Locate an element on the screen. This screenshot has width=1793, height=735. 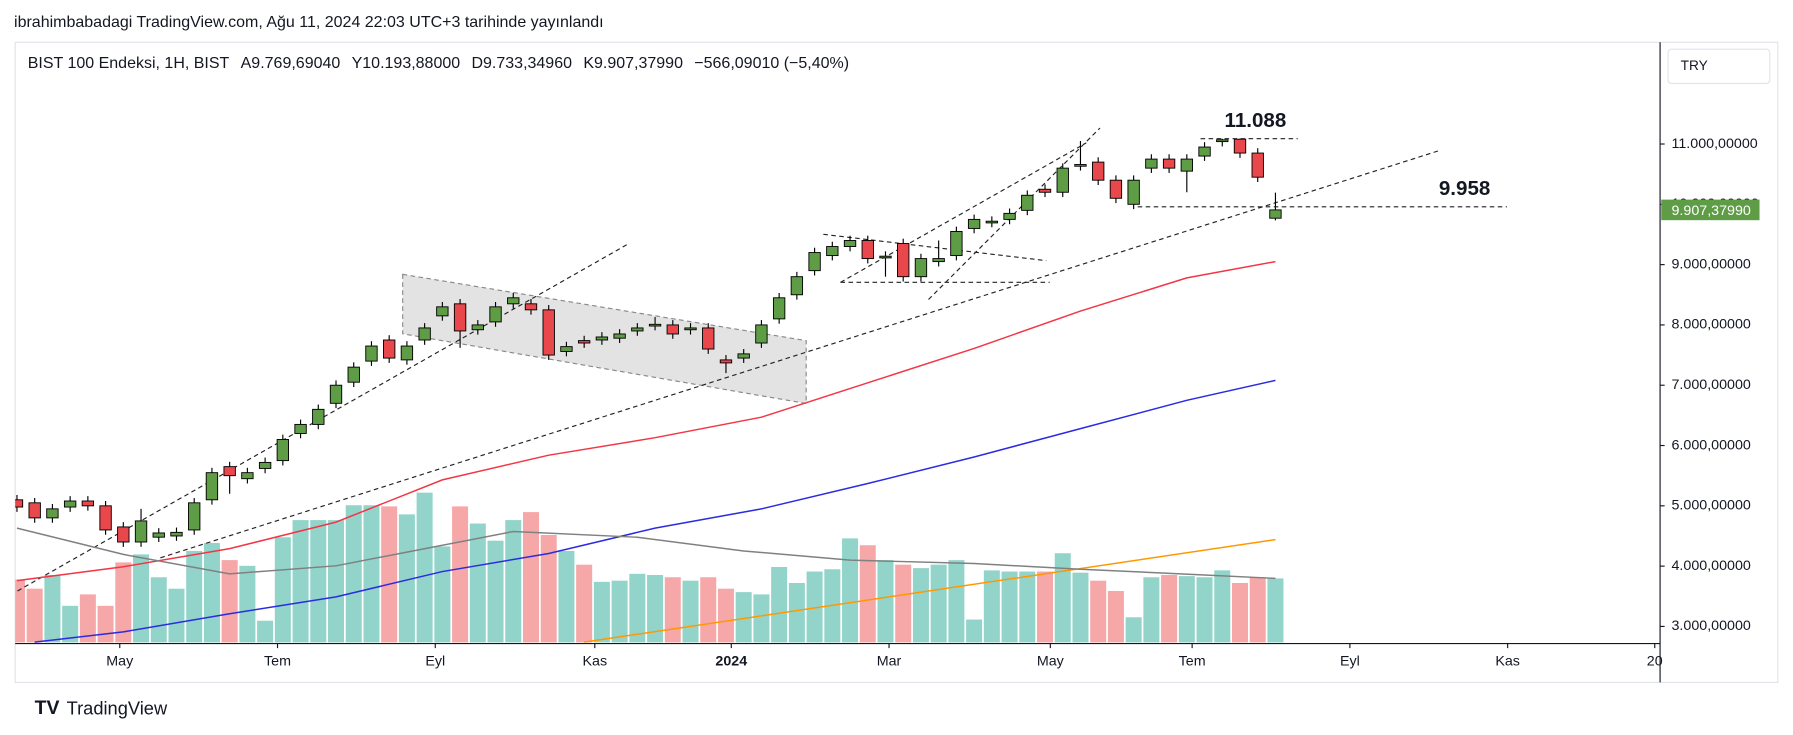
ohlc-key: K is located at coordinates (588, 63).